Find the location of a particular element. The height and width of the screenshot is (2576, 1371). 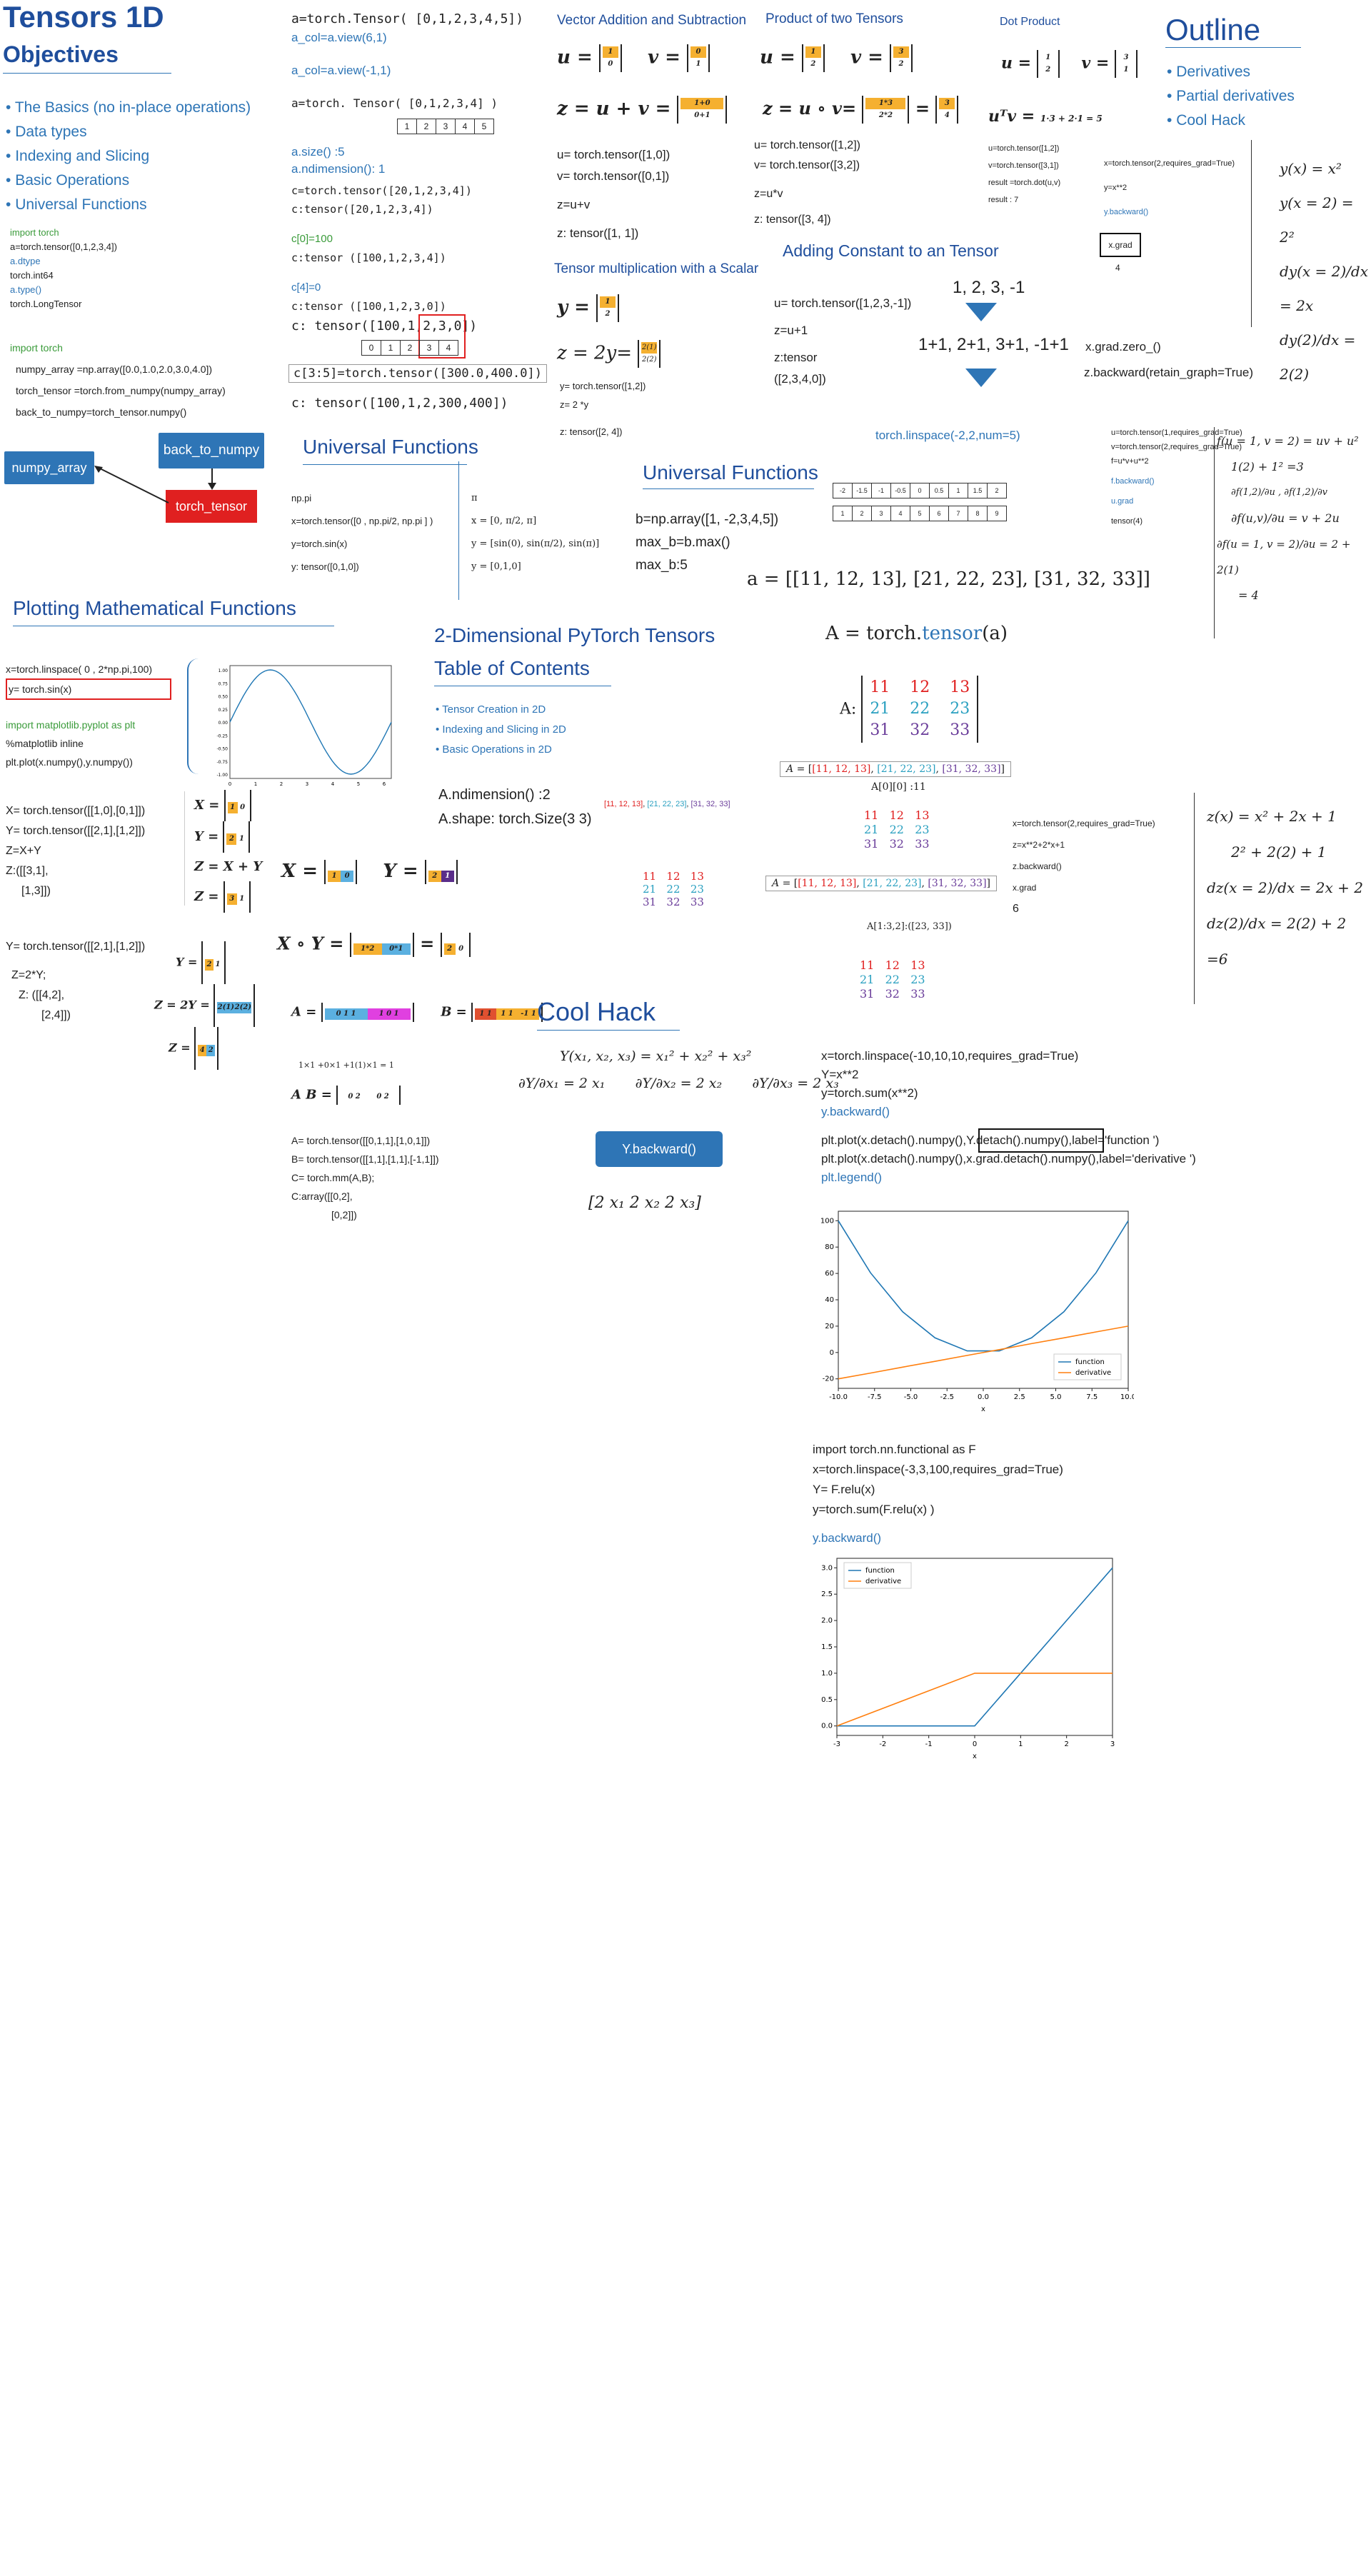

slice-grid: 11 12 13 21 22 23 31 32 33 is located at coordinates (893, 979).